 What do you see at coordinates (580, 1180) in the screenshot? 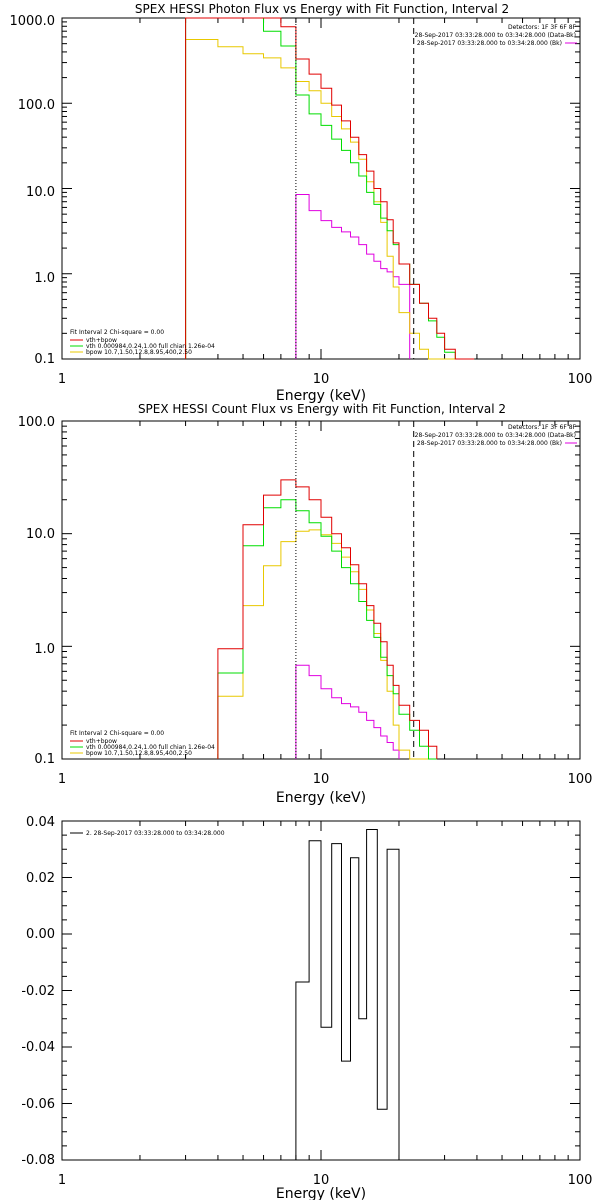
I see `residuals-xtick-label: 100` at bounding box center [580, 1180].